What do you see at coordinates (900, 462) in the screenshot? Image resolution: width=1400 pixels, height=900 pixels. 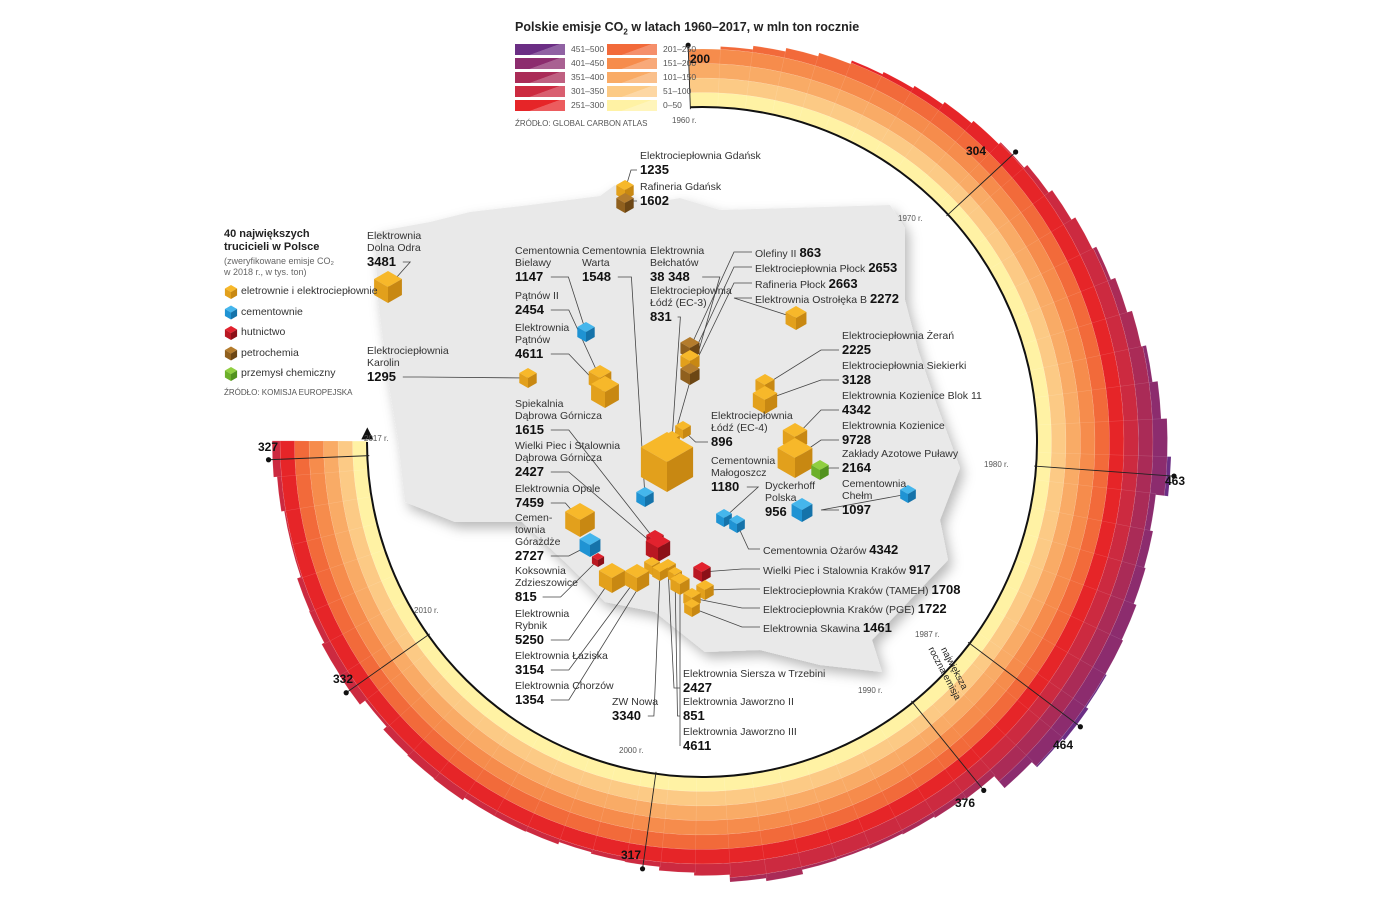 I see `plant-label: Zakłady Azotowe Puławy 2164` at bounding box center [900, 462].